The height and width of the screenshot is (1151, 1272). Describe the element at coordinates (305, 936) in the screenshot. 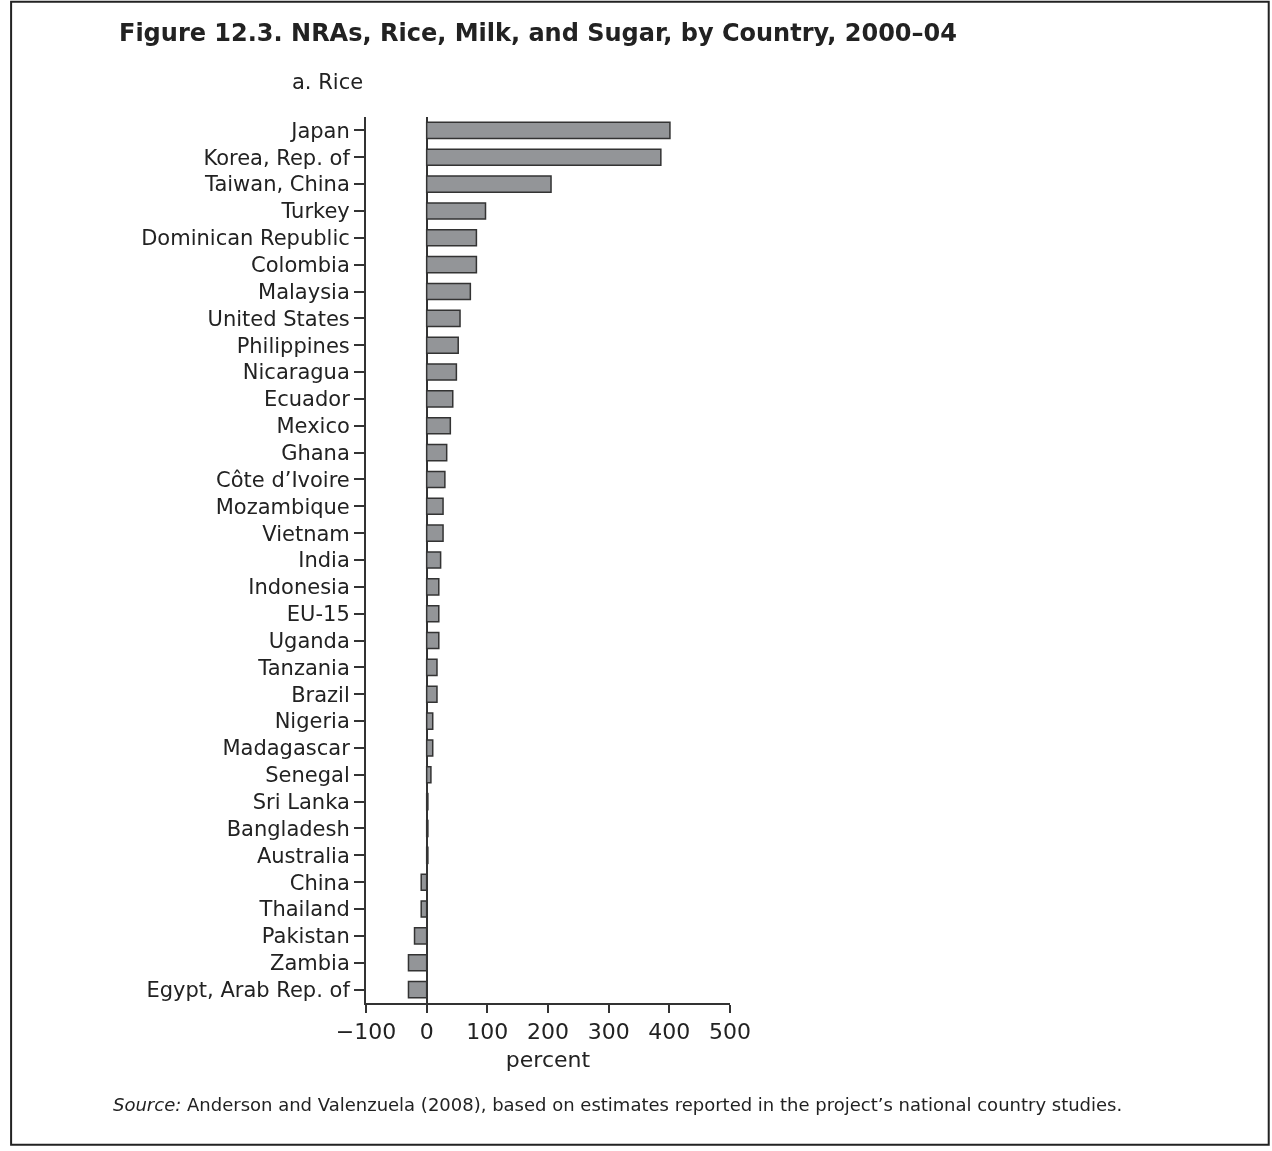

I see `y-tick-label: Pakistan` at that location.